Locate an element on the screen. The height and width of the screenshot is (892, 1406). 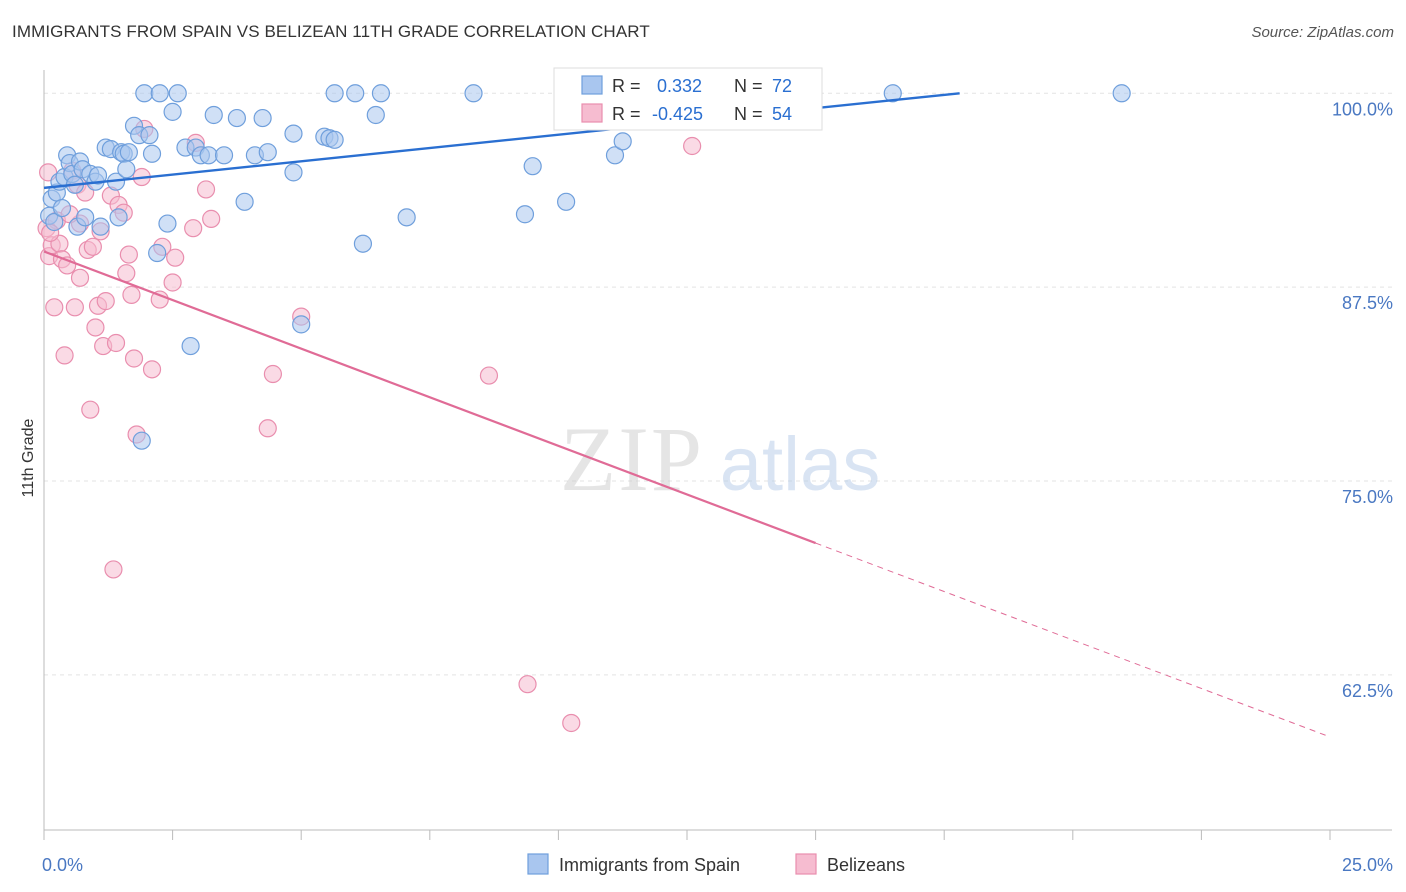
y-tick-label-2: 75.0% is located at coordinates (1367, 497).